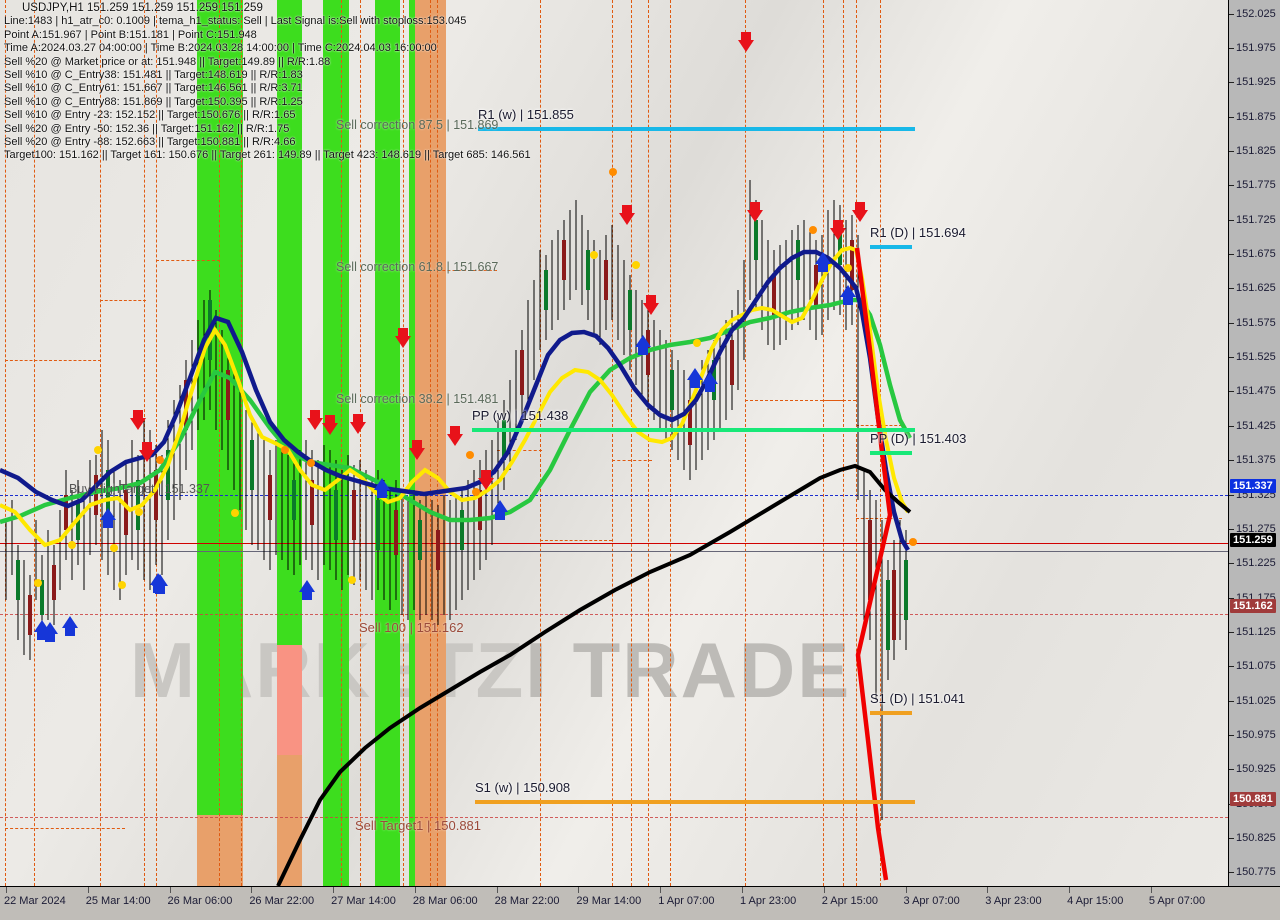  Describe the element at coordinates (850, 901) in the screenshot. I see `time-tick-label: 2 Apr 15:00` at that location.